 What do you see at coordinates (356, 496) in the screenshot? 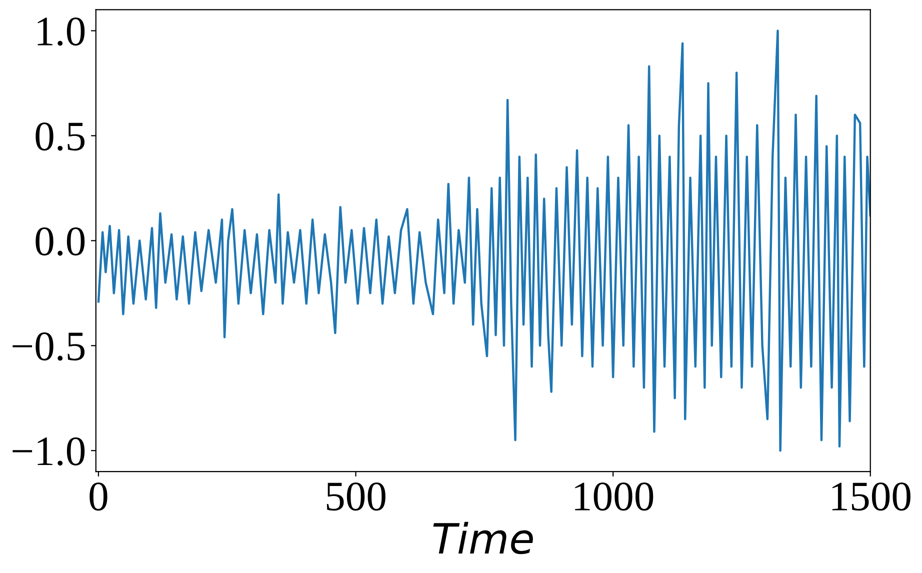
I see `x-tick-label: 500` at bounding box center [356, 496].